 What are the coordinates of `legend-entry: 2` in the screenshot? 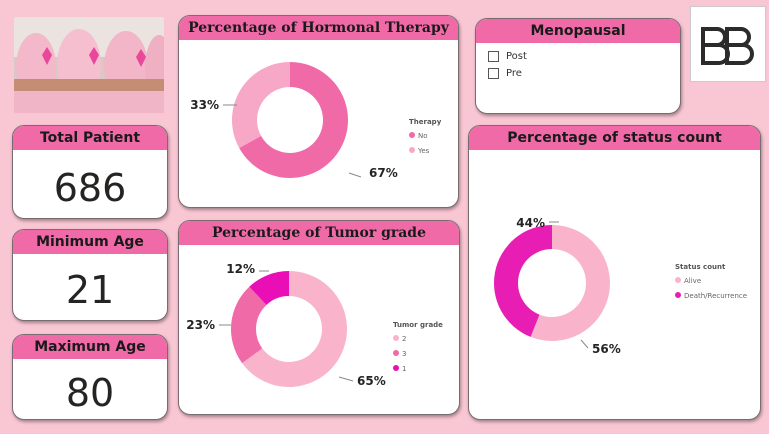 It's located at (404, 339).